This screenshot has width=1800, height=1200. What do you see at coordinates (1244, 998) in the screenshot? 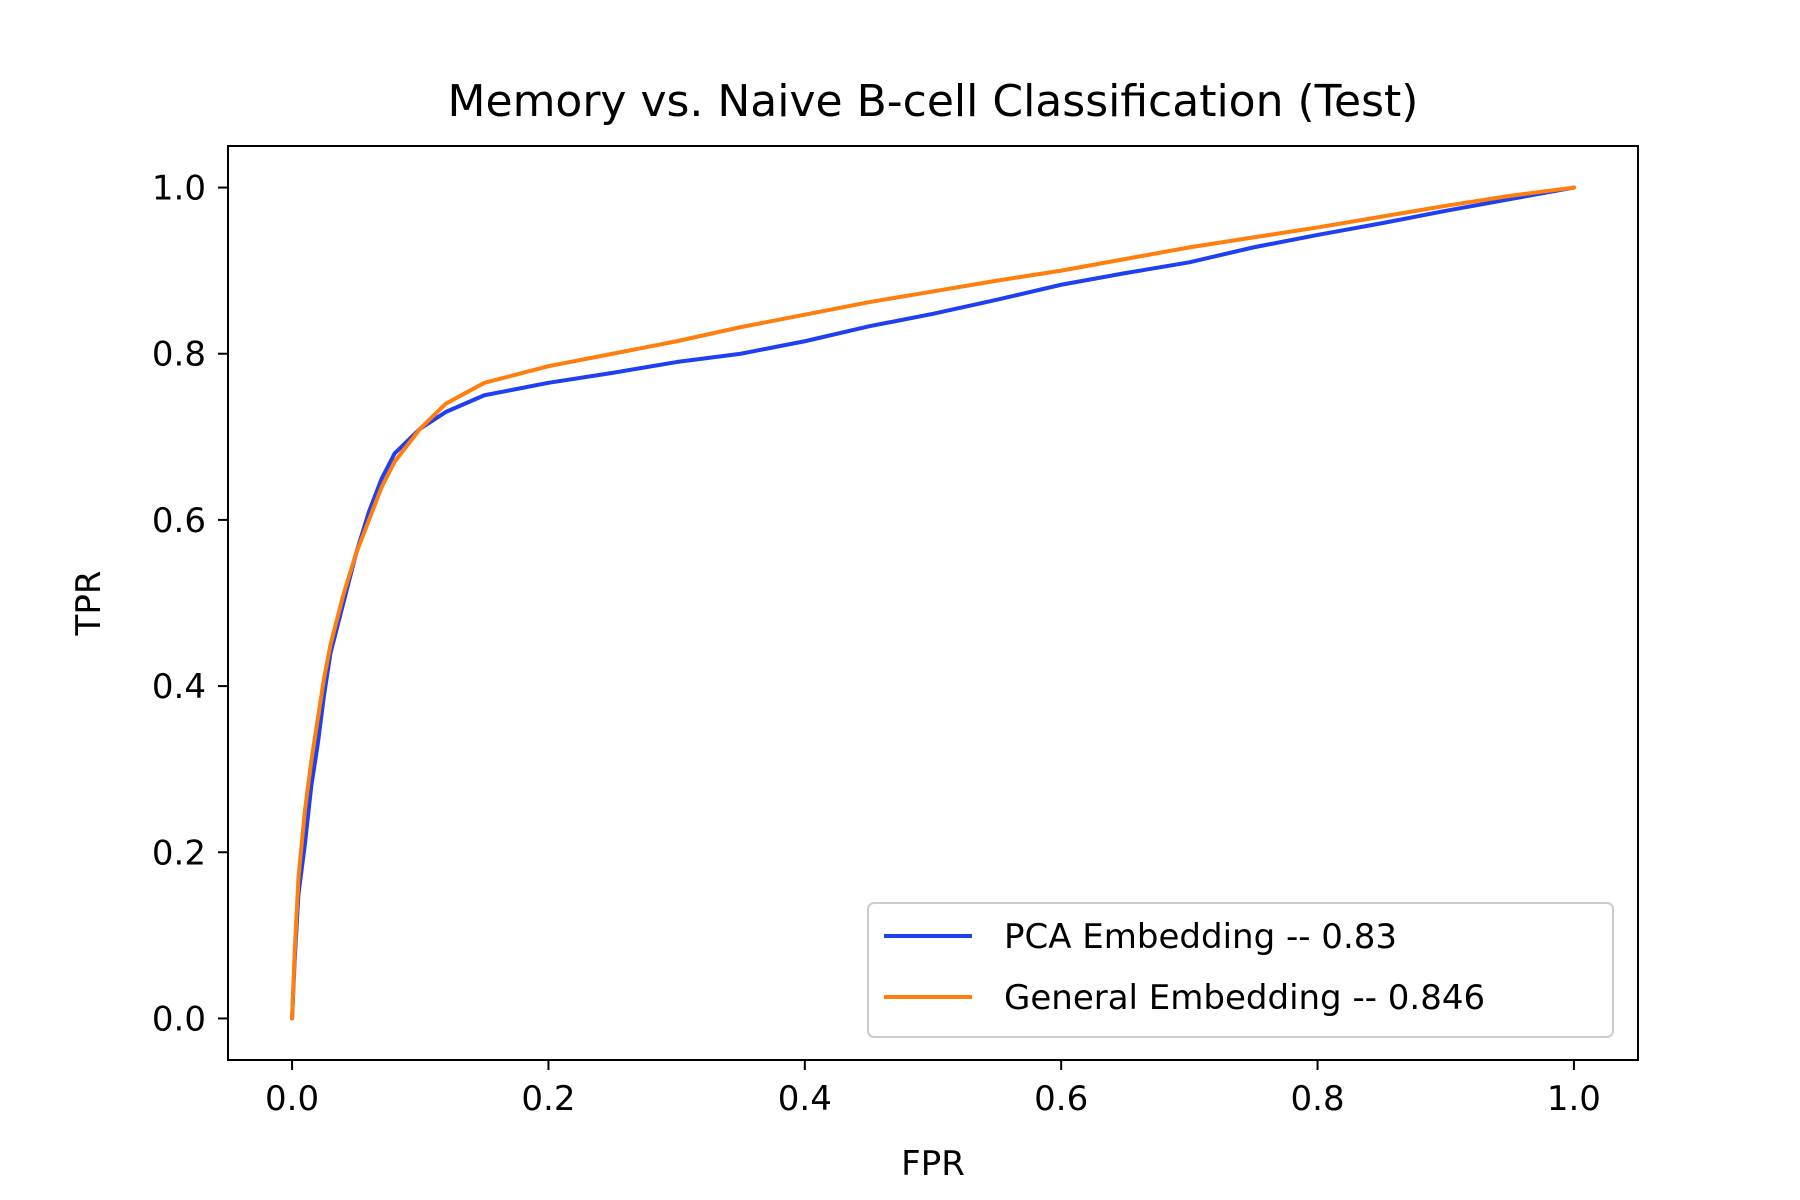
I see `legend-label-general: General Embedding -- 0.846` at bounding box center [1244, 998].